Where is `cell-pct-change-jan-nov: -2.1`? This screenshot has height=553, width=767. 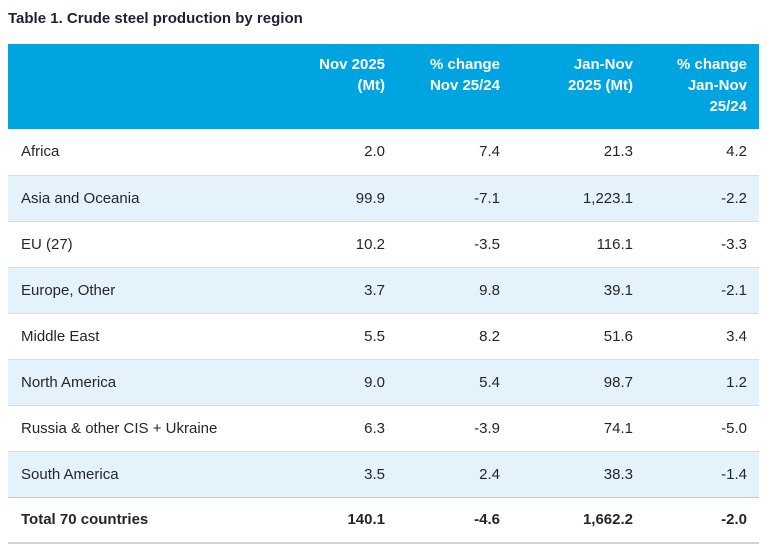 cell-pct-change-jan-nov: -2.1 is located at coordinates (702, 290).